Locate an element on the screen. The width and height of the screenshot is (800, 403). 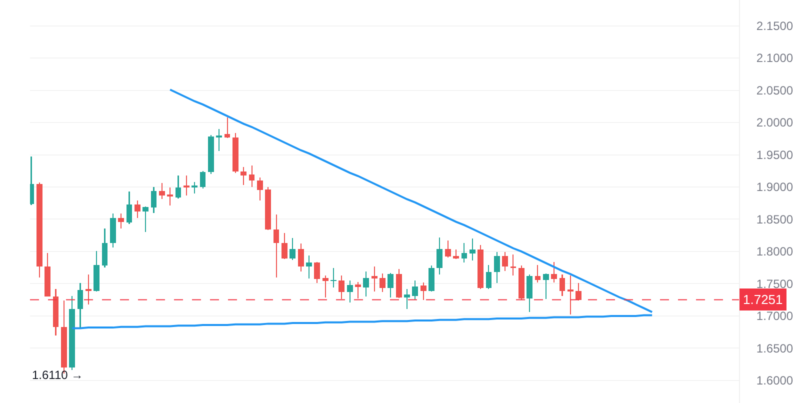
y-tick-label: 1.6500 is located at coordinates (775, 348).